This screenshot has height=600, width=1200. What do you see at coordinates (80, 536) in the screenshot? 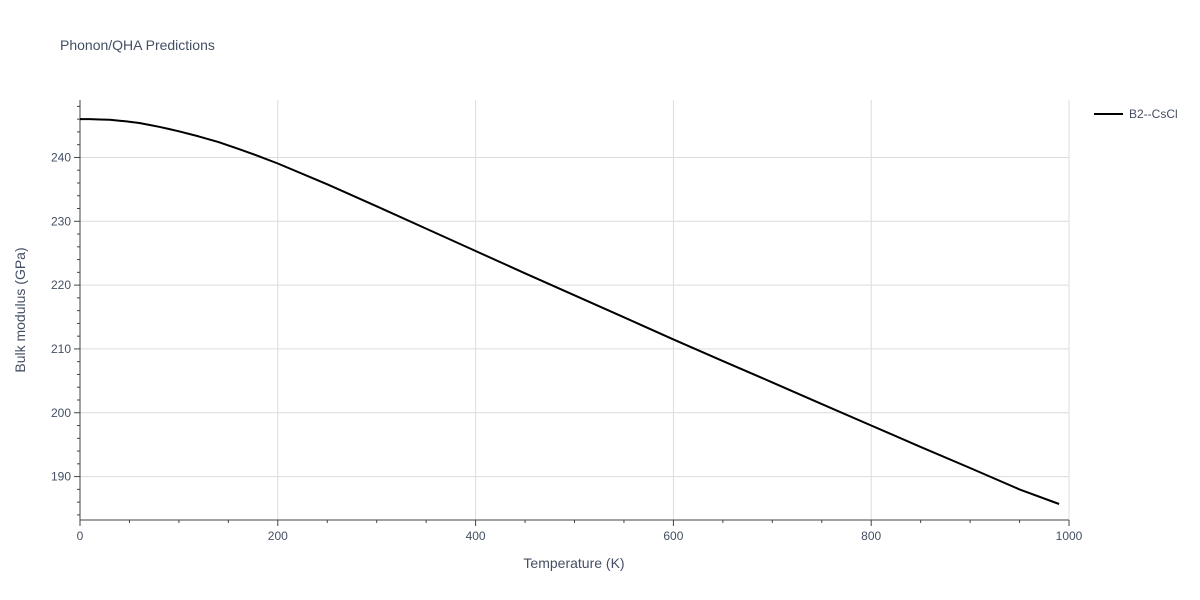
I see `x-tick-label: 0` at bounding box center [80, 536].